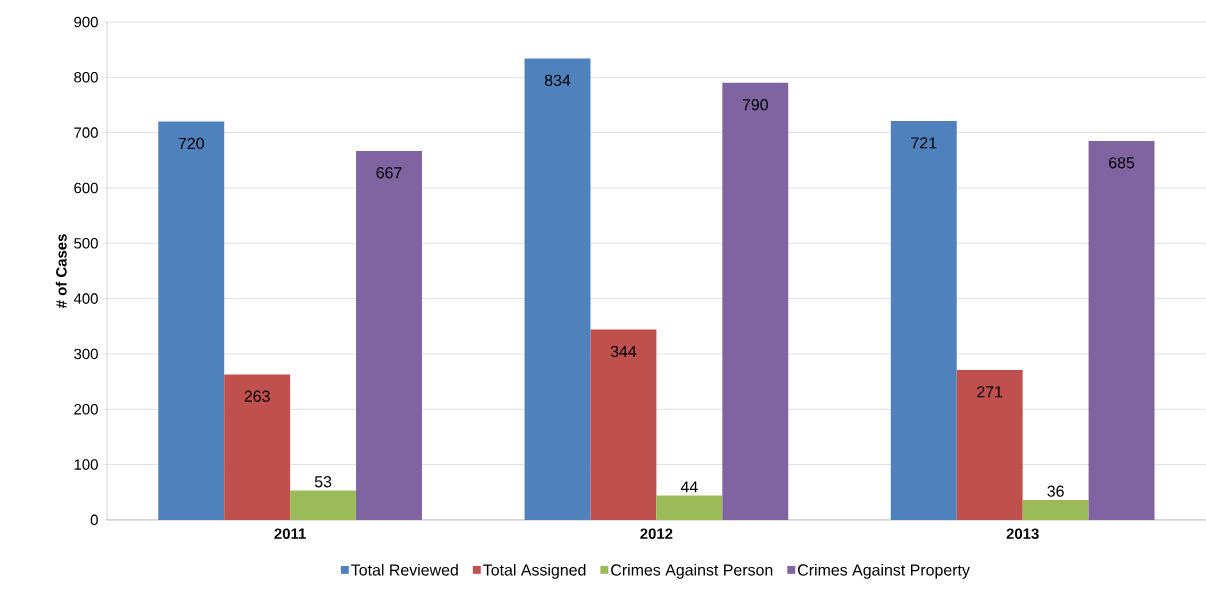 The image size is (1206, 607). What do you see at coordinates (86, 409) in the screenshot?
I see `y-tick-label: 200` at bounding box center [86, 409].